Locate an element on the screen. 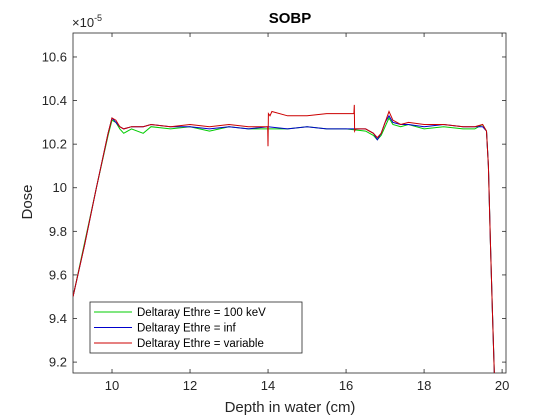 The width and height of the screenshot is (560, 420). y-tick-label: 10.6 is located at coordinates (54, 56).